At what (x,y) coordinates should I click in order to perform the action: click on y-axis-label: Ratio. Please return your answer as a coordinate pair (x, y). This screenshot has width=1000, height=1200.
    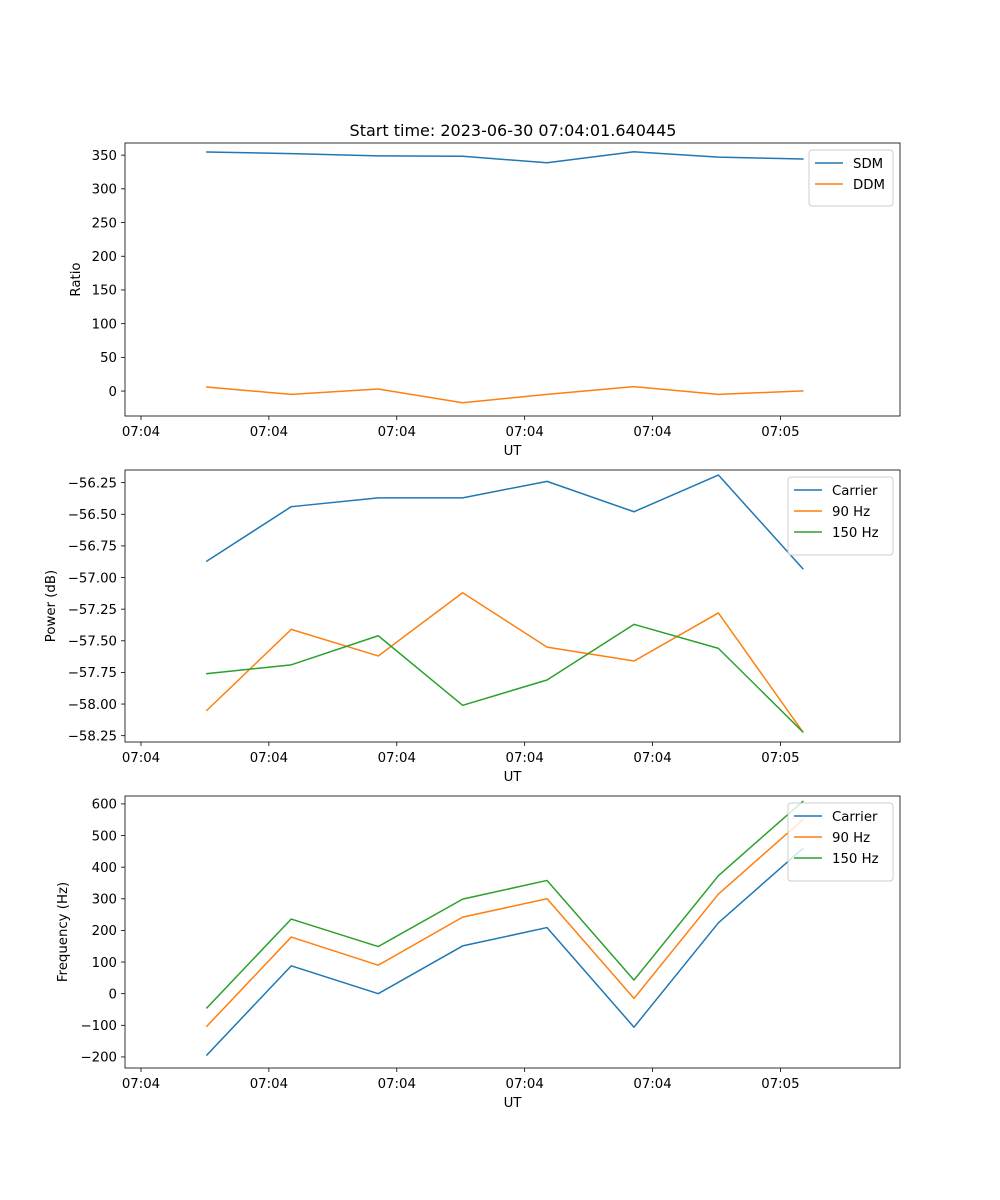
    Looking at the image, I should click on (76, 279).